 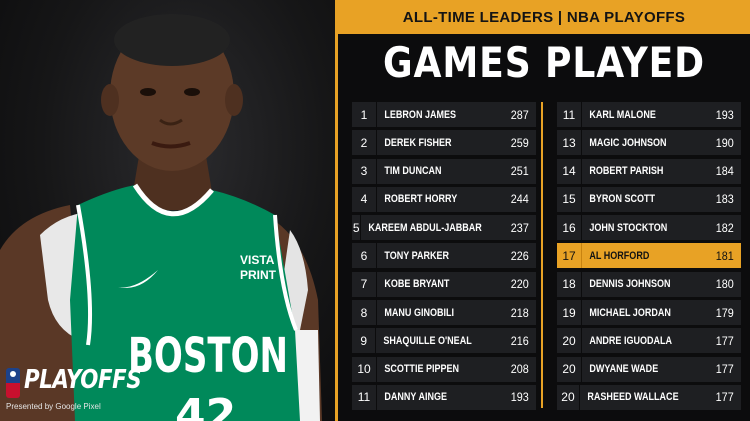 What do you see at coordinates (444, 171) in the screenshot?
I see `leader-row: 3 TIM DUNCAN 251` at bounding box center [444, 171].